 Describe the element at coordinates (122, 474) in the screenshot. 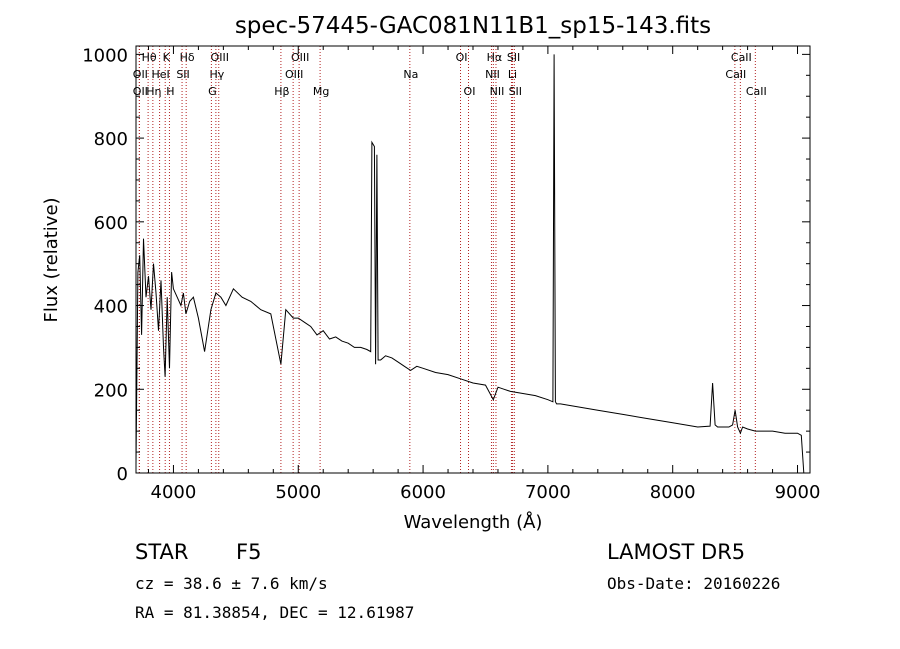

I see `y-tick-label-0: 0` at that location.